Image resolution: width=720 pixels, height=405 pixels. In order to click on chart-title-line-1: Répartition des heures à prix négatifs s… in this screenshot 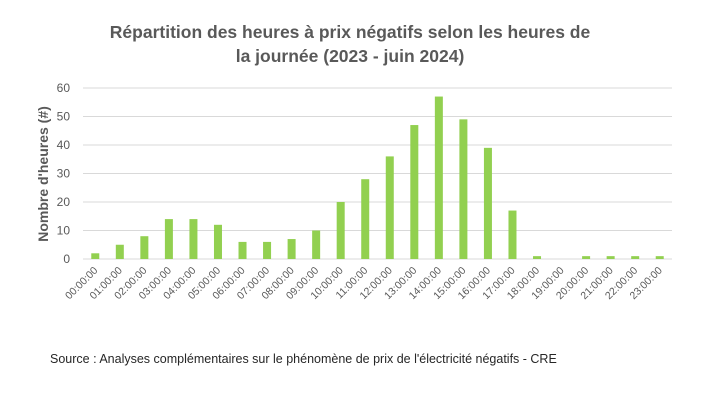, I will do `click(350, 32)`.